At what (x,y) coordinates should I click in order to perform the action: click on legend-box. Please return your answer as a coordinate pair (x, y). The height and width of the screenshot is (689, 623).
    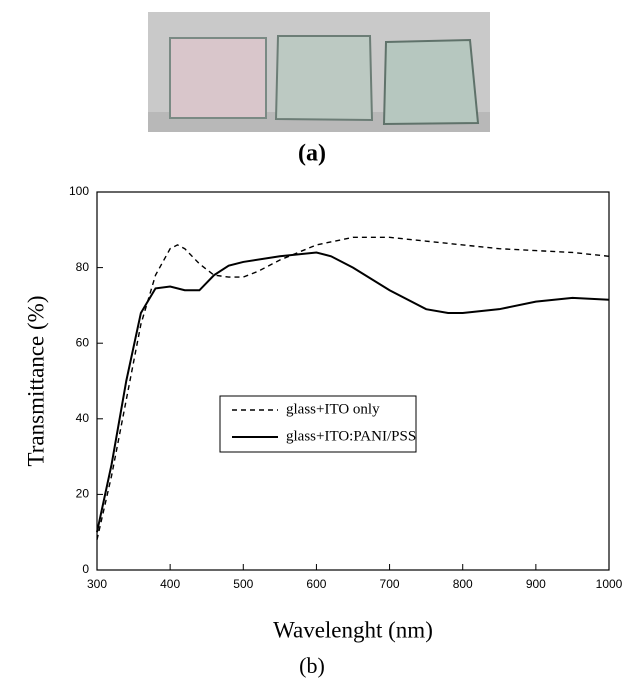
    Looking at the image, I should click on (318, 424).